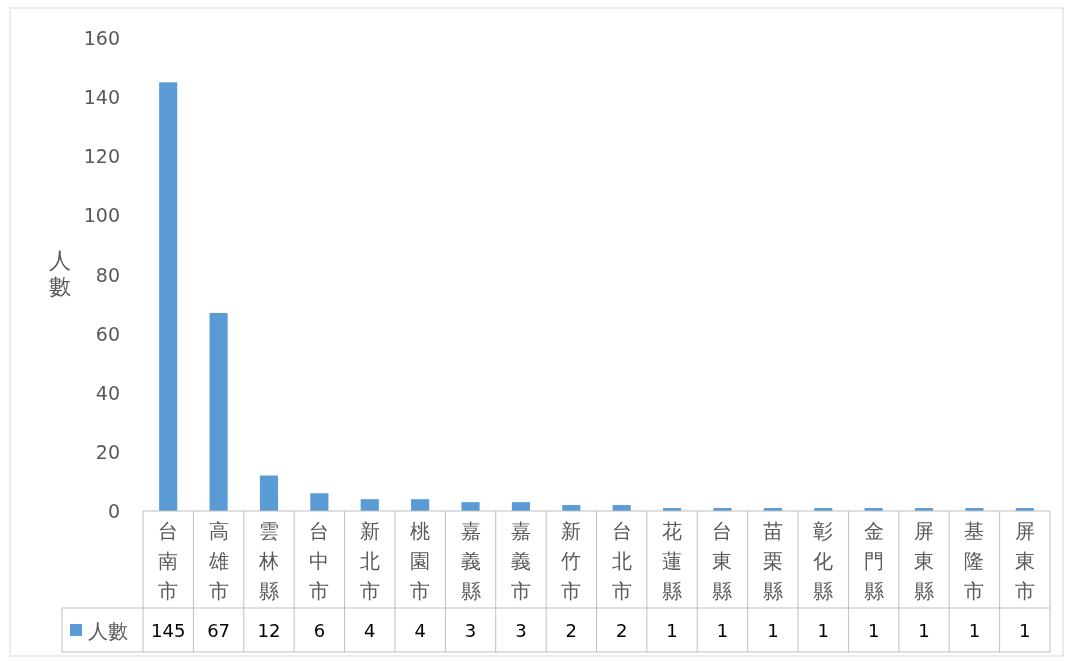 The image size is (1073, 662). What do you see at coordinates (873, 561) in the screenshot?
I see `x-tick-label: 金門縣` at bounding box center [873, 561].